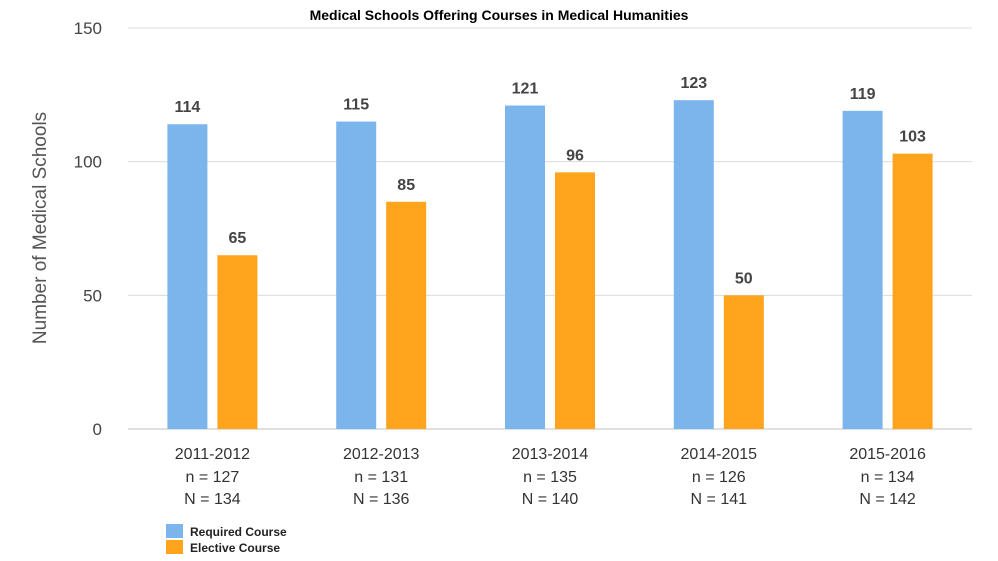 This screenshot has width=998, height=561. Describe the element at coordinates (887, 499) in the screenshot. I see `x-tick-sublabel: N = 142` at that location.